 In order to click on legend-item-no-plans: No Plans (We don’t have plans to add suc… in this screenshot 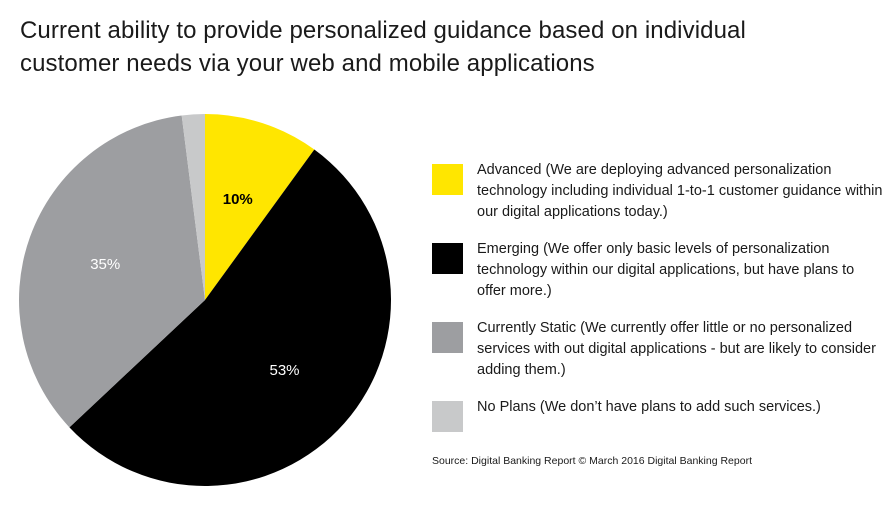, I will do `click(626, 414)`.